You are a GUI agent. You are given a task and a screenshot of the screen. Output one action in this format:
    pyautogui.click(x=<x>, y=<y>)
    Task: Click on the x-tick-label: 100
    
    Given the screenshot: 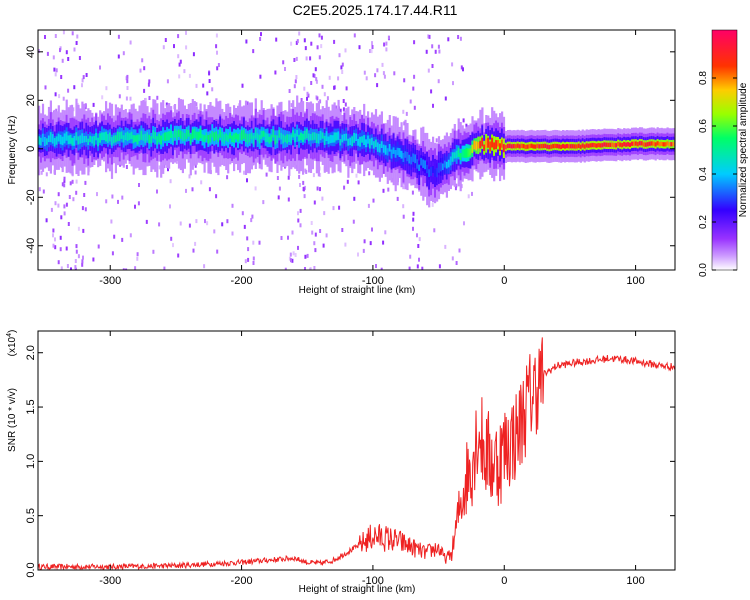 What is the action you would take?
    pyautogui.click(x=635, y=581)
    